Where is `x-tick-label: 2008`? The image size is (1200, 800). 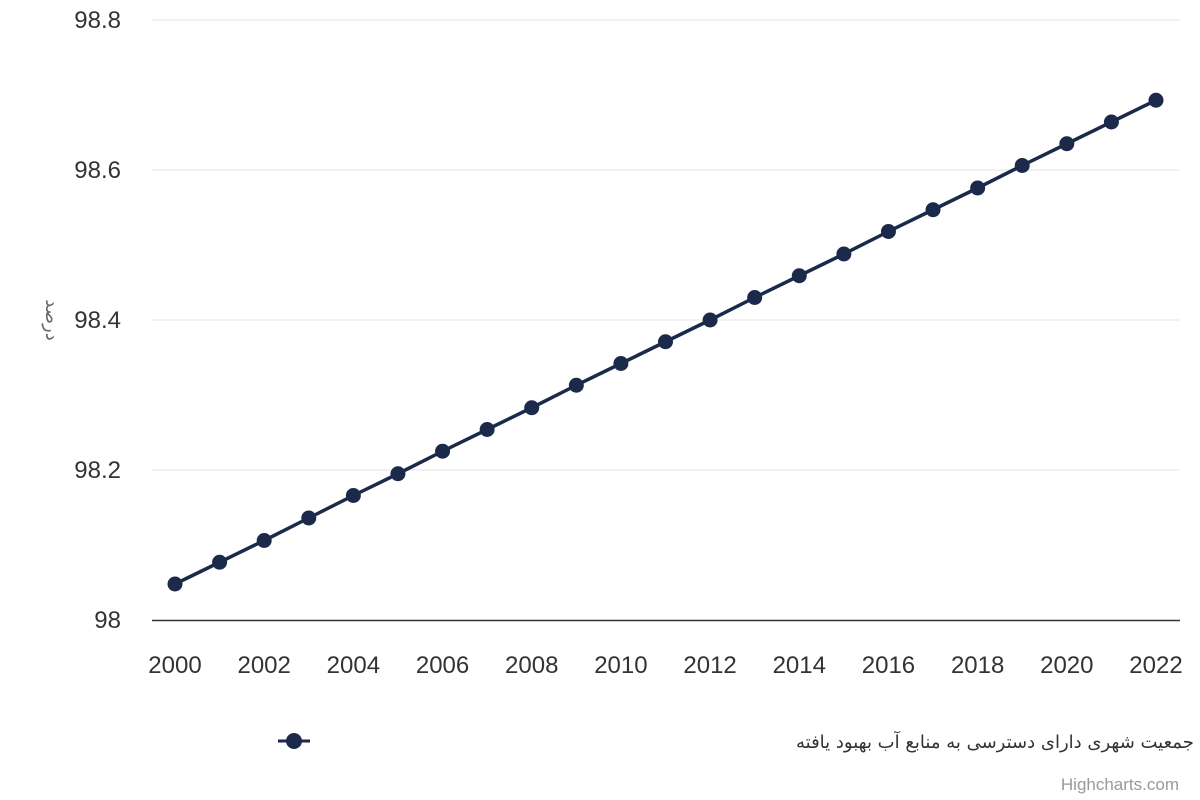
x-tick-label: 2008 is located at coordinates (531, 665).